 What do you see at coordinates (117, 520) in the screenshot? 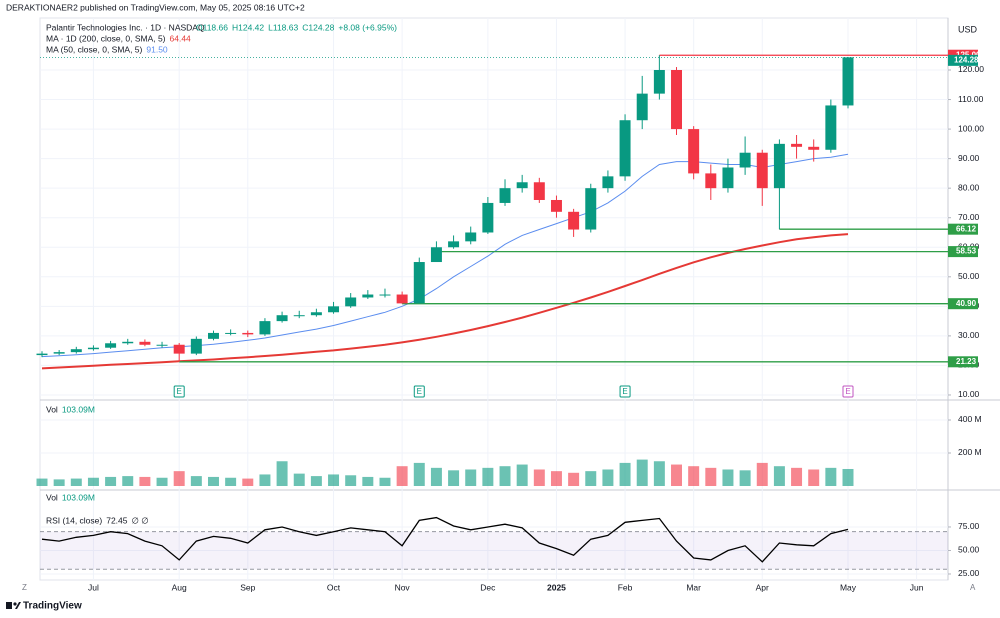
I see `panel-value: 72.45` at bounding box center [117, 520].